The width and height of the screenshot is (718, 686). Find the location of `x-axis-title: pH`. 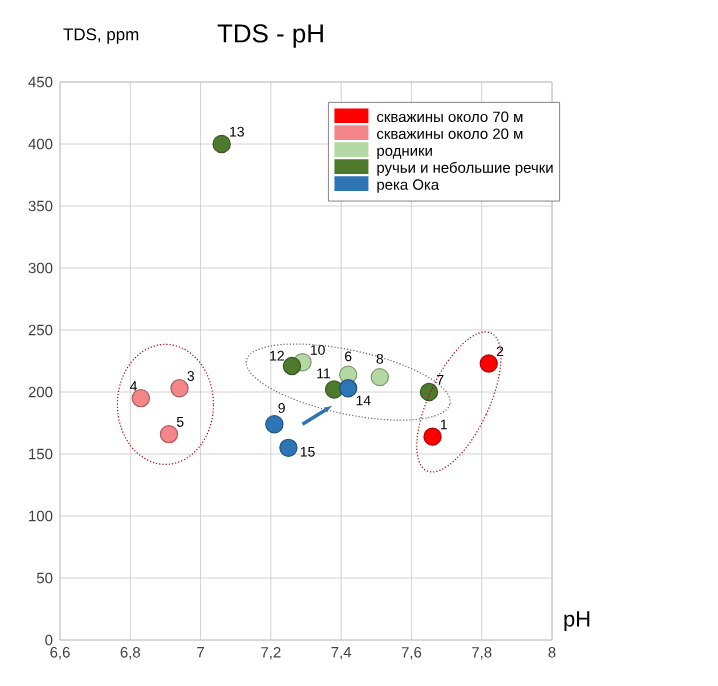

x-axis-title: pH is located at coordinates (577, 621).